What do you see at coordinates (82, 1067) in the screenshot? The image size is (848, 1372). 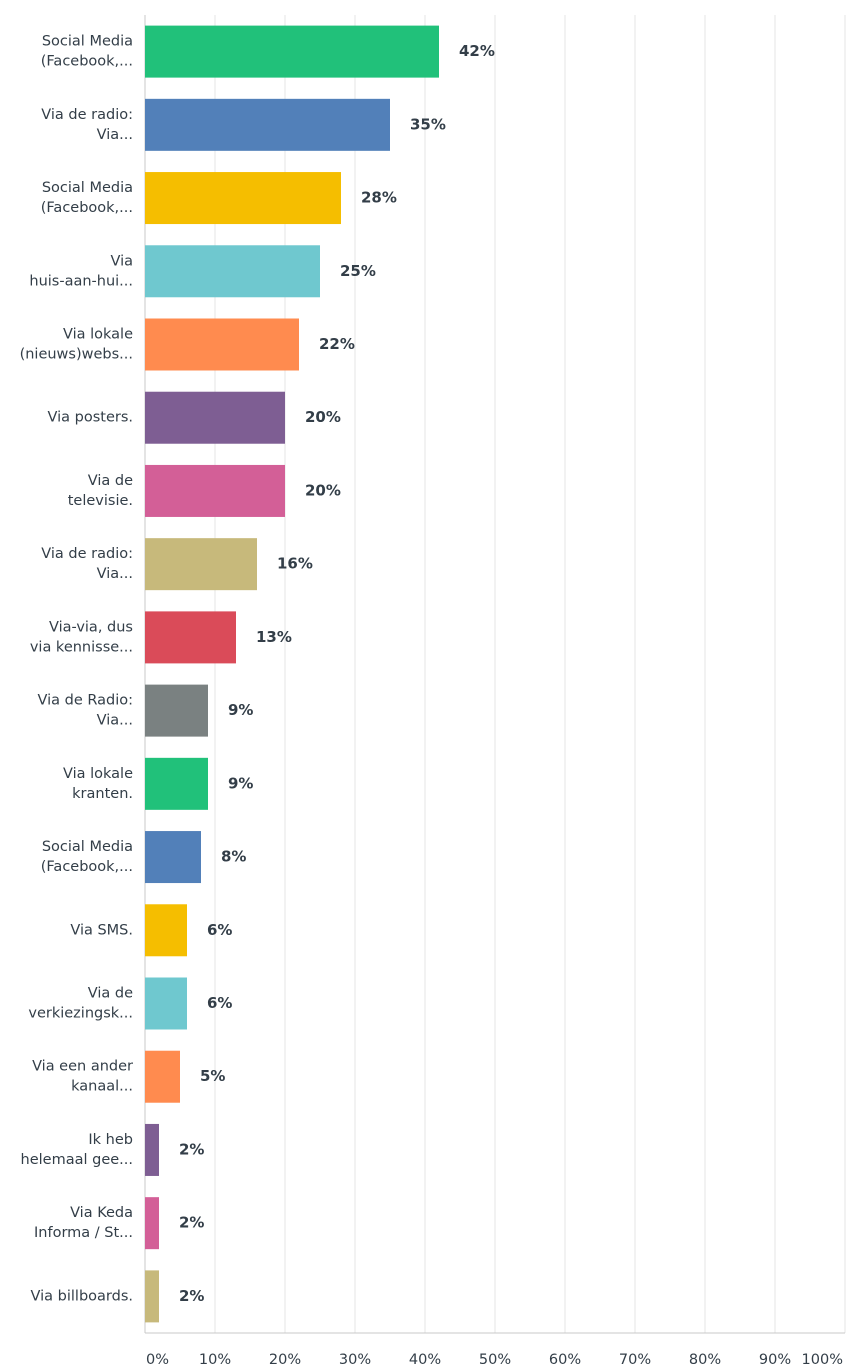 I see `y-tick-label: Via een ander` at bounding box center [82, 1067].